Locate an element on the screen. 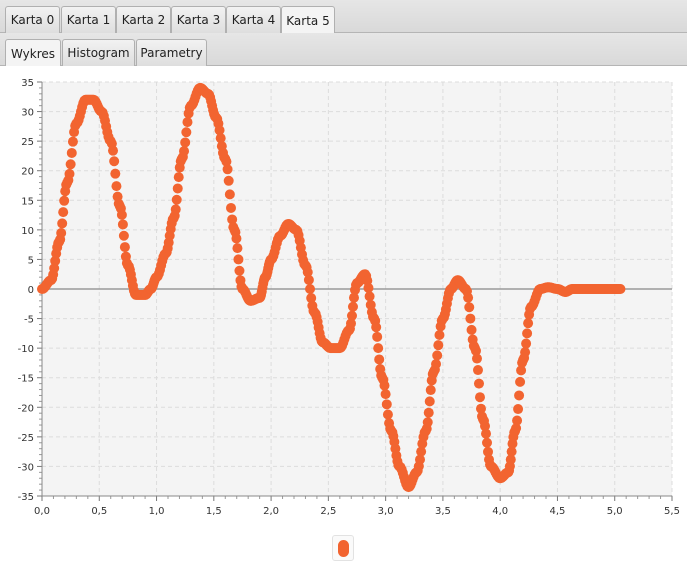 Image resolution: width=687 pixels, height=572 pixels. y-tick-label: -25 is located at coordinates (26, 438).